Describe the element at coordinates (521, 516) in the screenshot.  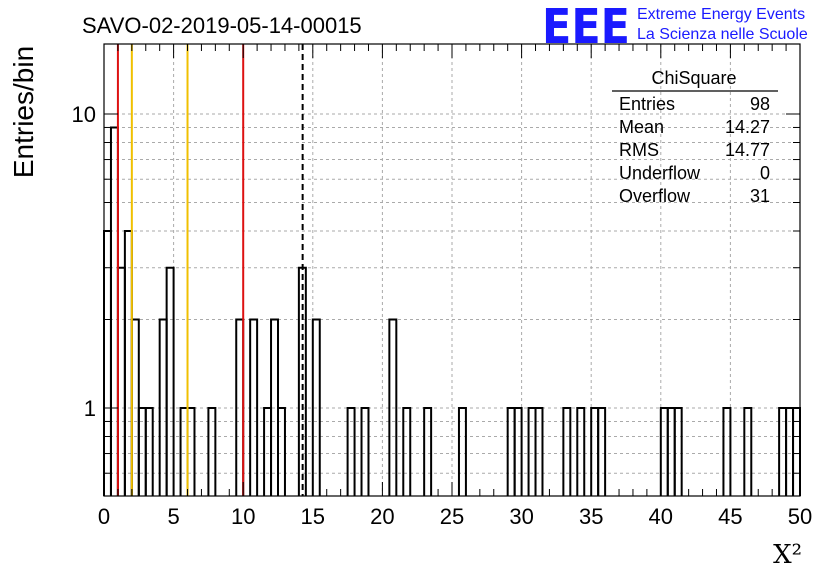
I see `x-tick-label-6: 30` at that location.